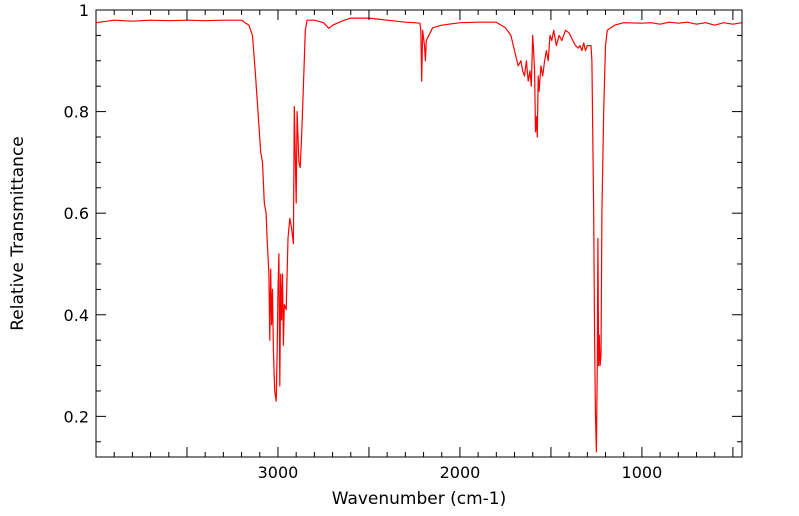  Describe the element at coordinates (642, 472) in the screenshot. I see `x-tick-label: 1000` at that location.